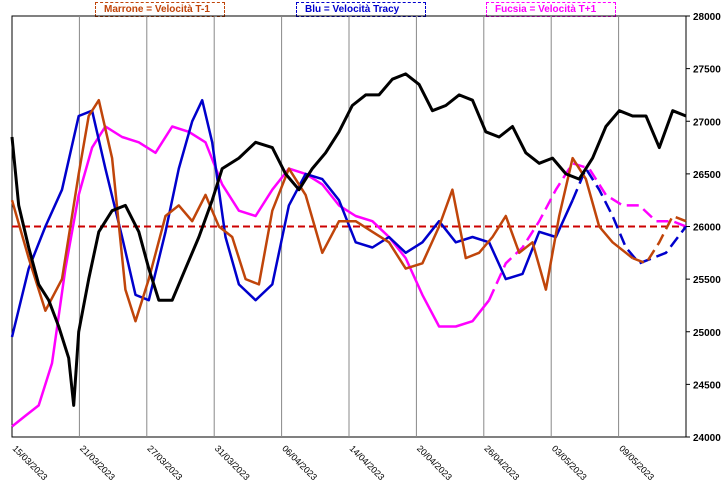  Describe the element at coordinates (707, 333) in the screenshot. I see `y-tick-label: 25000` at that location.